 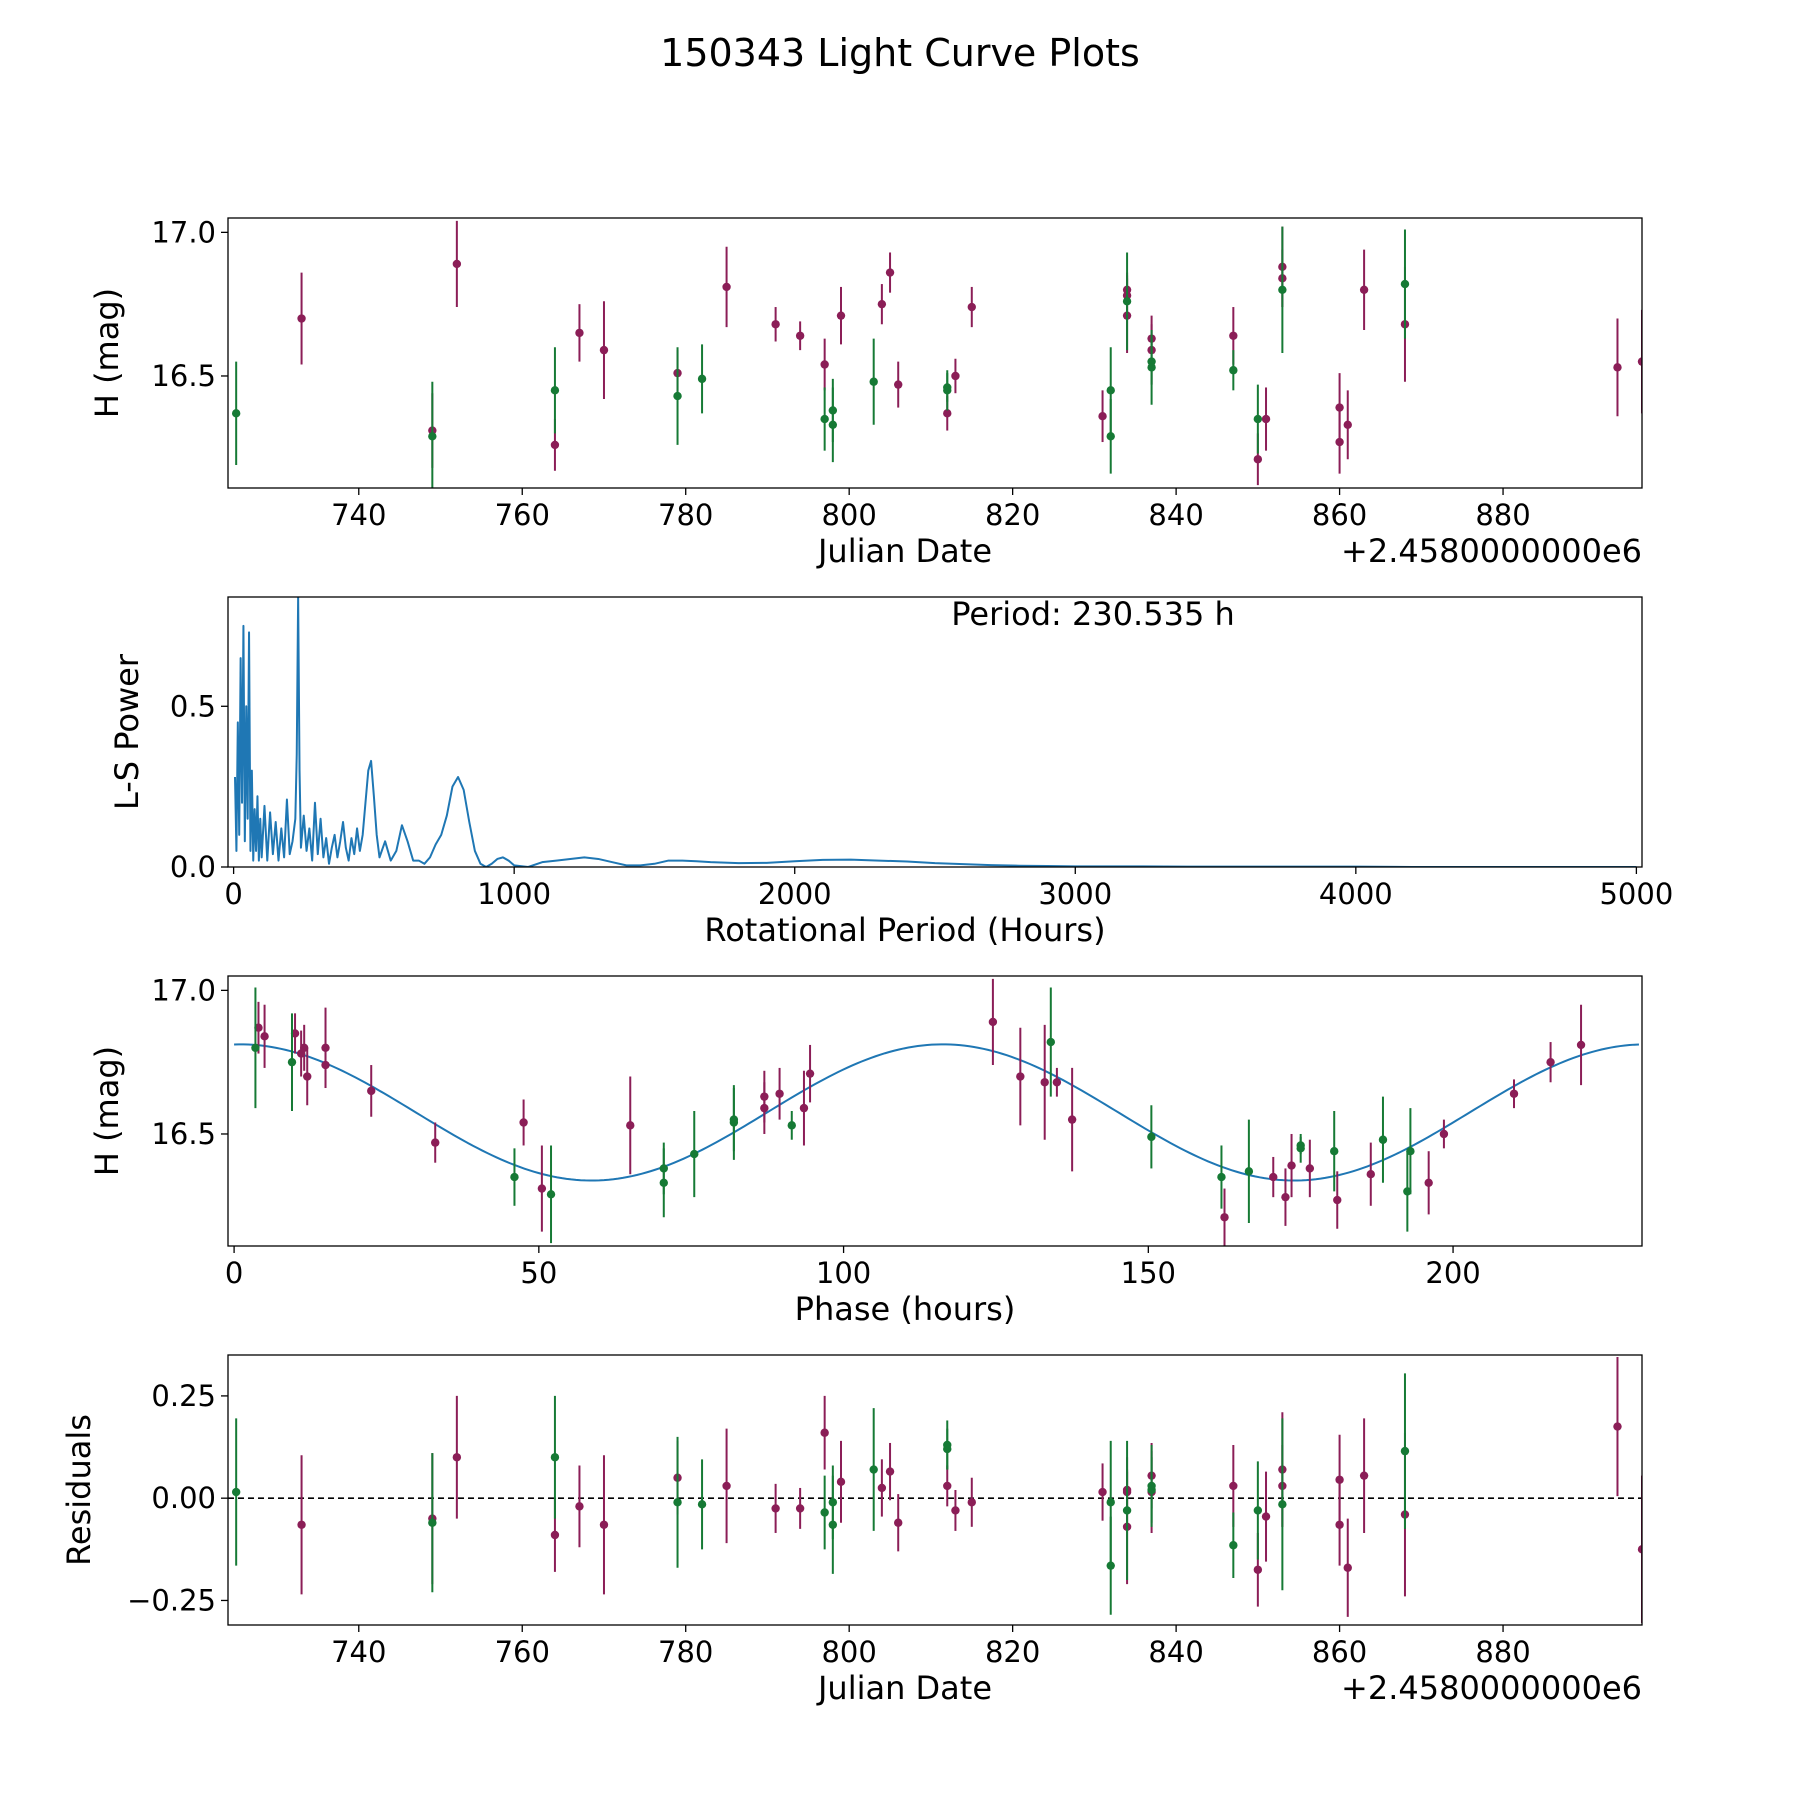 I want to click on x-axis-label: Phase (hours), so click(x=905, y=1309).